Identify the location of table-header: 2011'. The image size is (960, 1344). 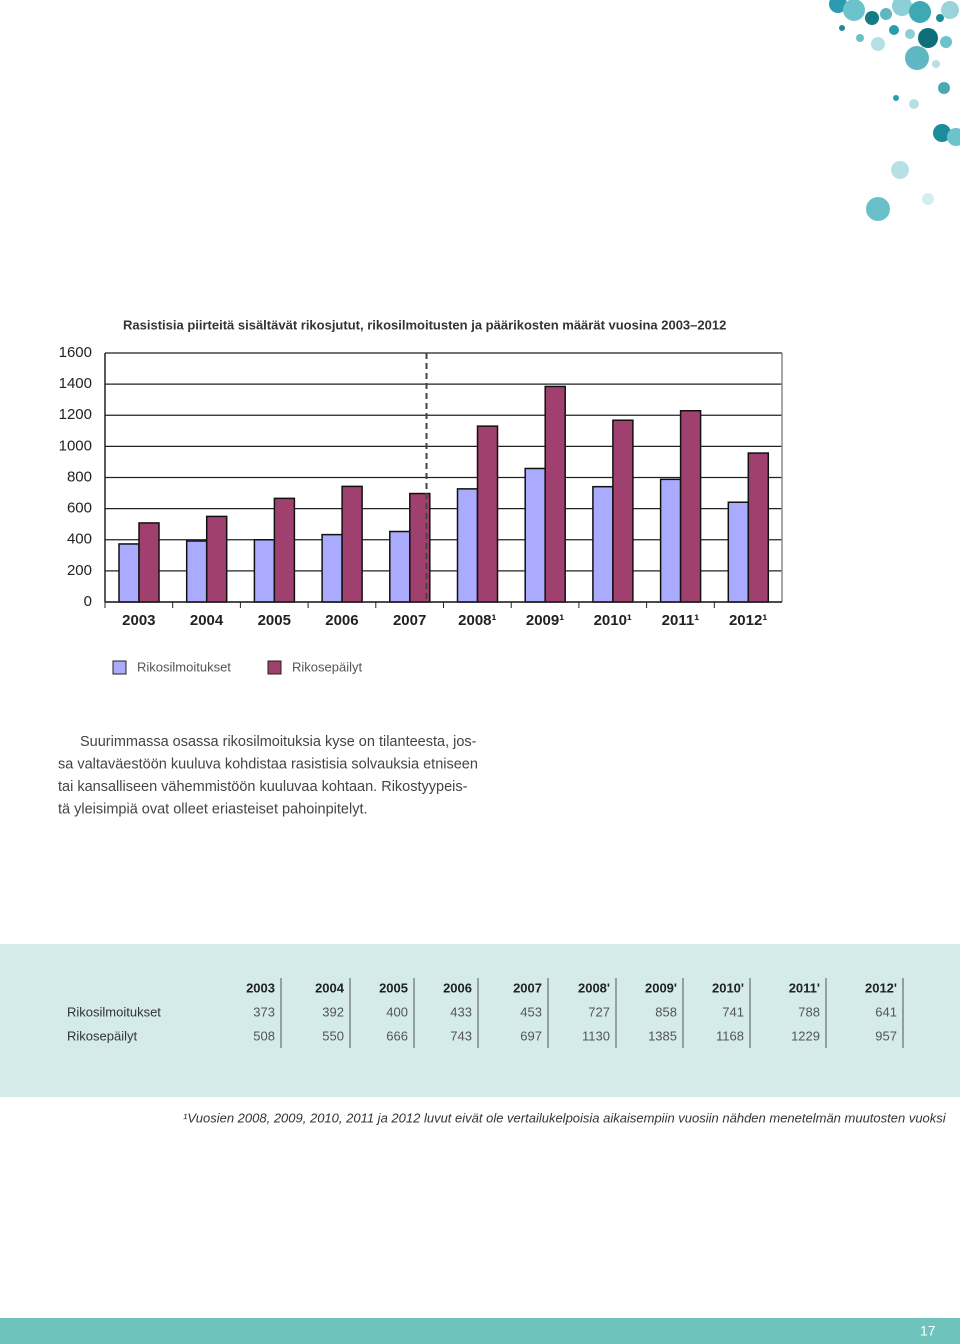
(804, 987).